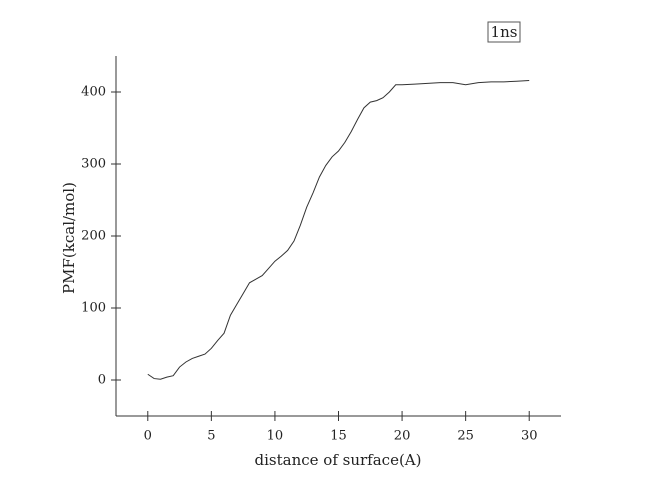  I want to click on x-tick-label: 20, so click(402, 436).